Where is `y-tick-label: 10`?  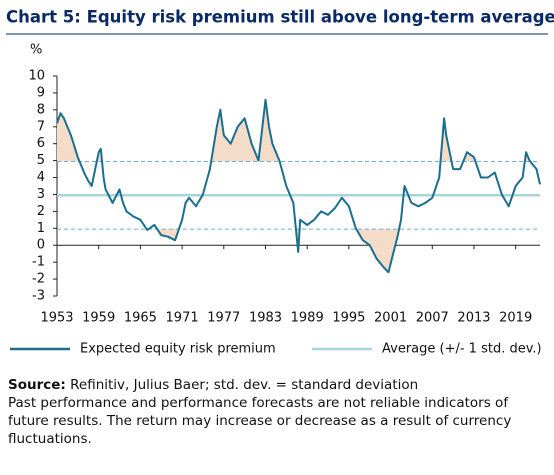
y-tick-label: 10 is located at coordinates (36, 76).